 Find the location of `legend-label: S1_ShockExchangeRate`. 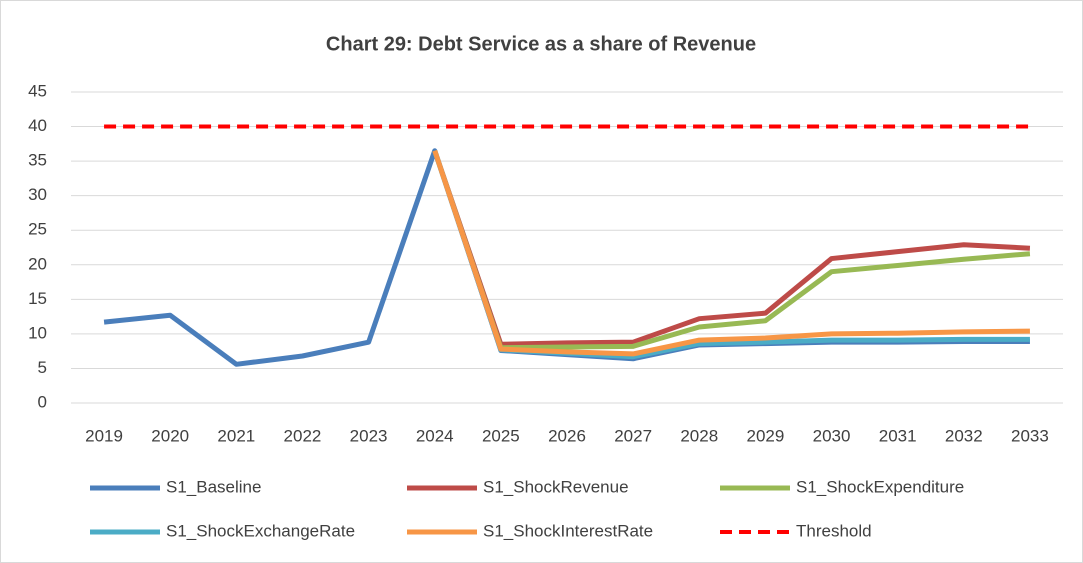

legend-label: S1_ShockExchangeRate is located at coordinates (260, 530).